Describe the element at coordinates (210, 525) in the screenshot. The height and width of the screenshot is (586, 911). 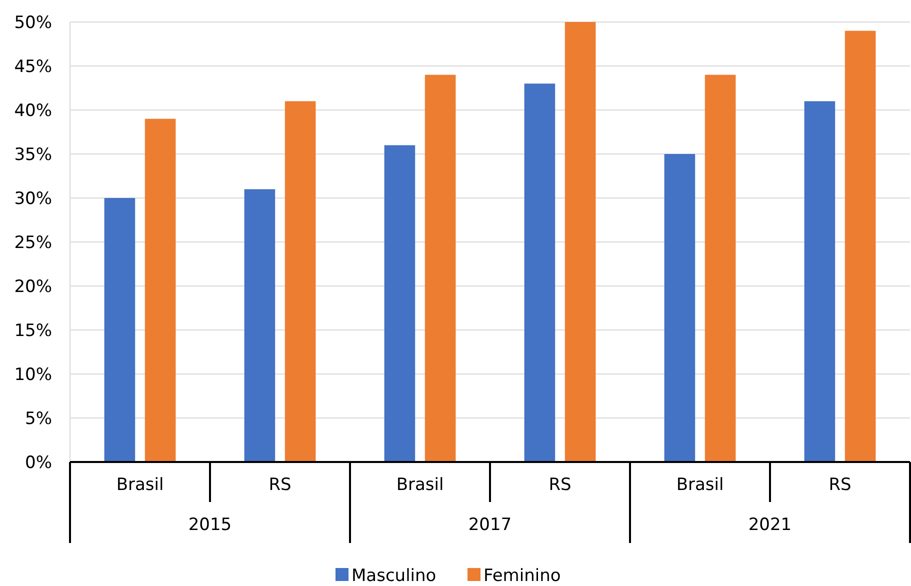
I see `text: 2015` at that location.